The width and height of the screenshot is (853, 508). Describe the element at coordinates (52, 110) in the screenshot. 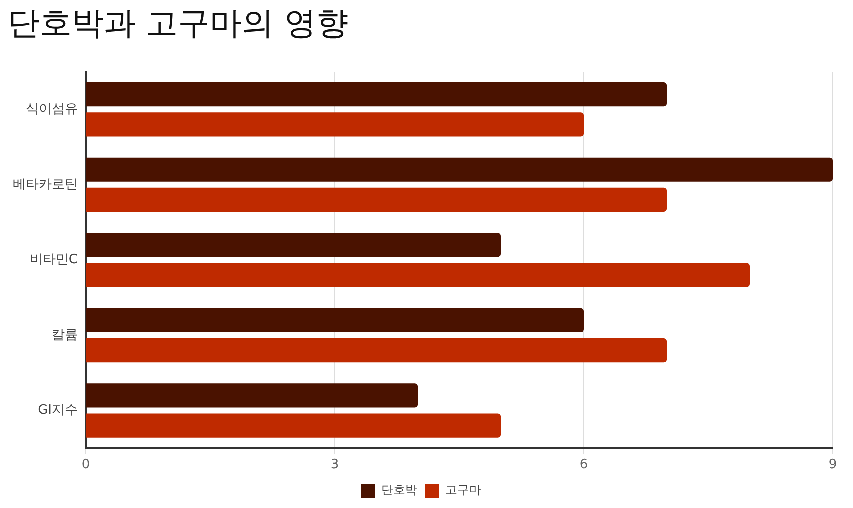

I see `y-tick-label: 식이섬유` at that location.